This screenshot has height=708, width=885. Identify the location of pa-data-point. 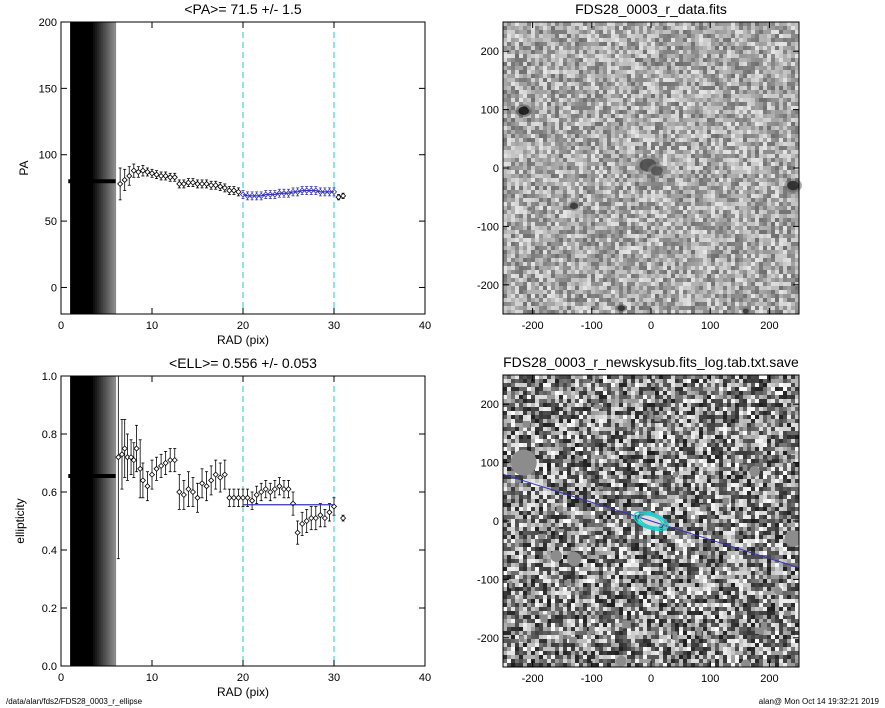
(142, 170).